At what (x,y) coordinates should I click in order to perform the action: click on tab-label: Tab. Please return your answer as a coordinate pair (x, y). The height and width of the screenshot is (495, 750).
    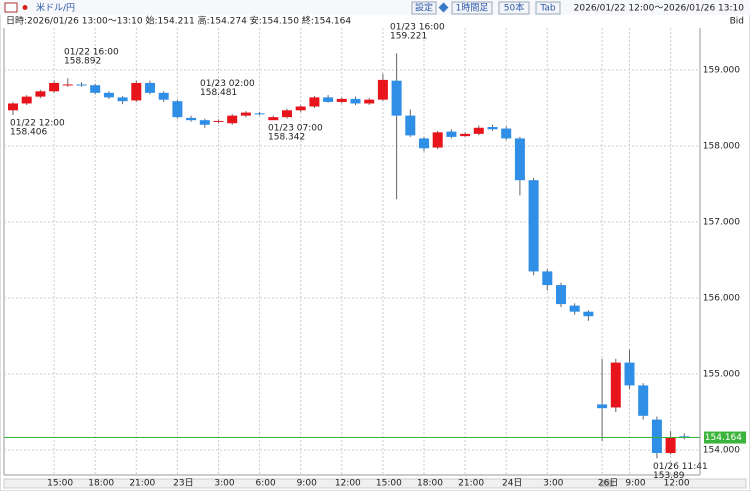
    Looking at the image, I should click on (547, 9).